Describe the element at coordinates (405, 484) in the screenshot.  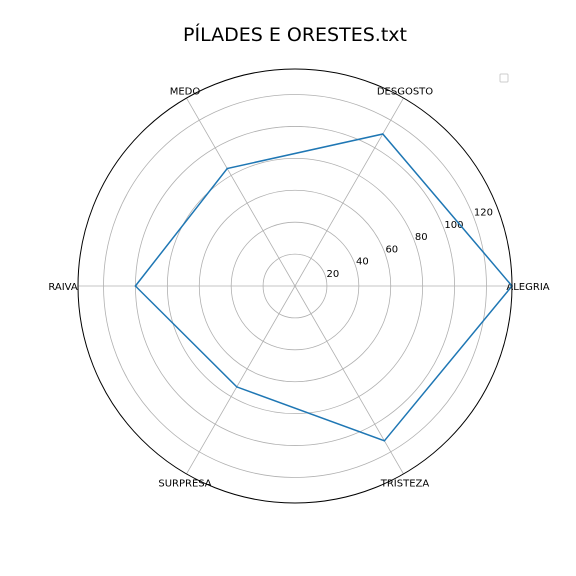
I see `category-label: TRISTEZA` at that location.